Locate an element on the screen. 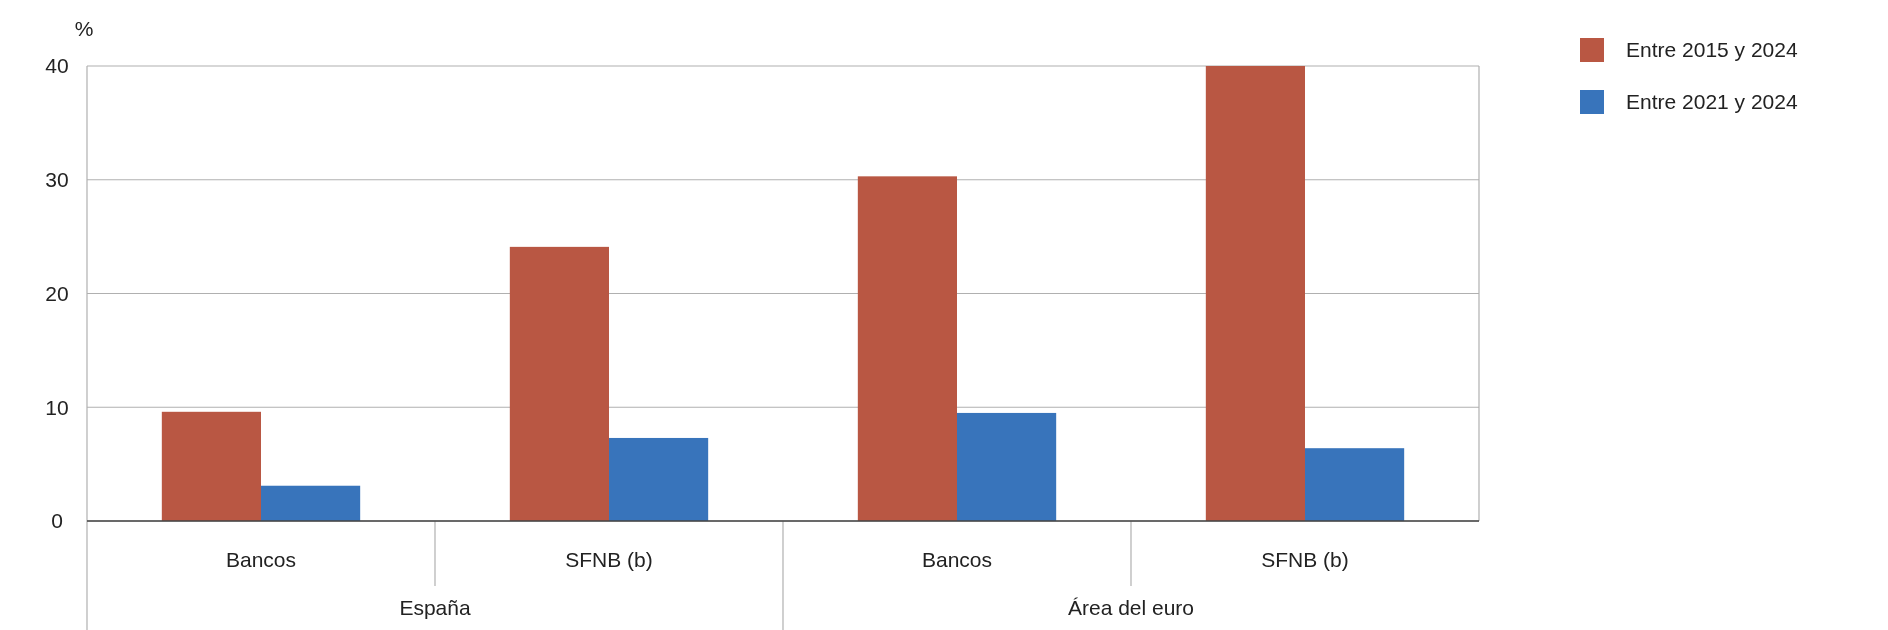  y-tick-label: 40 is located at coordinates (57, 66).